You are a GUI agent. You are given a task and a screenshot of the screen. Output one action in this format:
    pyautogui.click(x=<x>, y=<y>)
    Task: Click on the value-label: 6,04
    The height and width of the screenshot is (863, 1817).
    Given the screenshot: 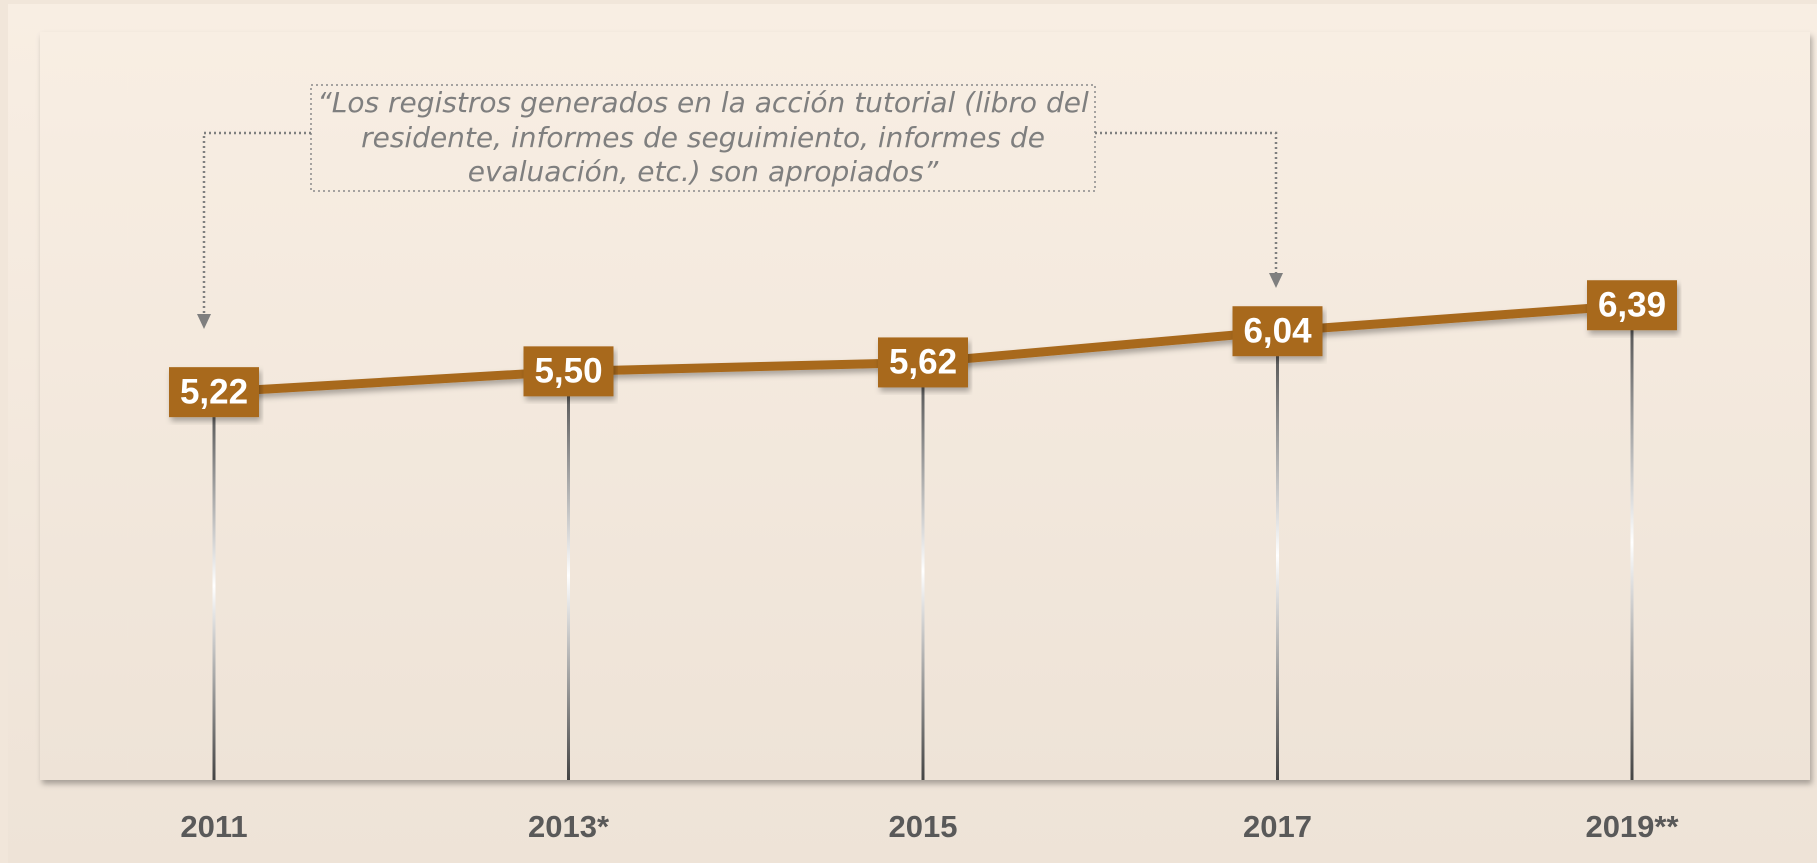 What is the action you would take?
    pyautogui.click(x=1277, y=330)
    